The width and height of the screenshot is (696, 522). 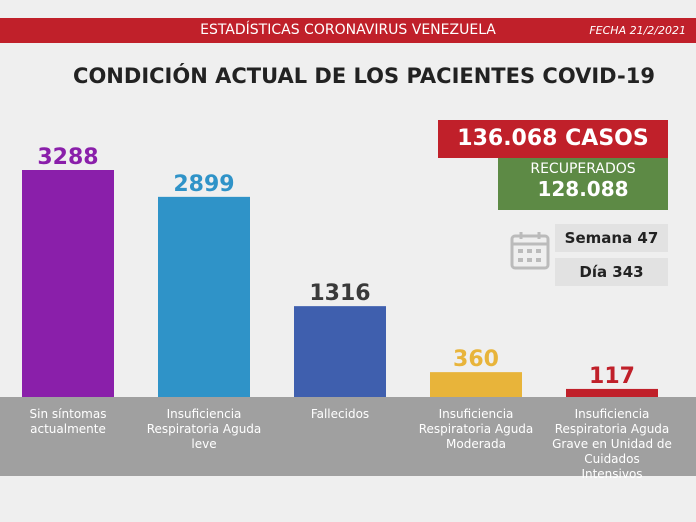 I want to click on value-label: 2899, so click(x=203, y=184).